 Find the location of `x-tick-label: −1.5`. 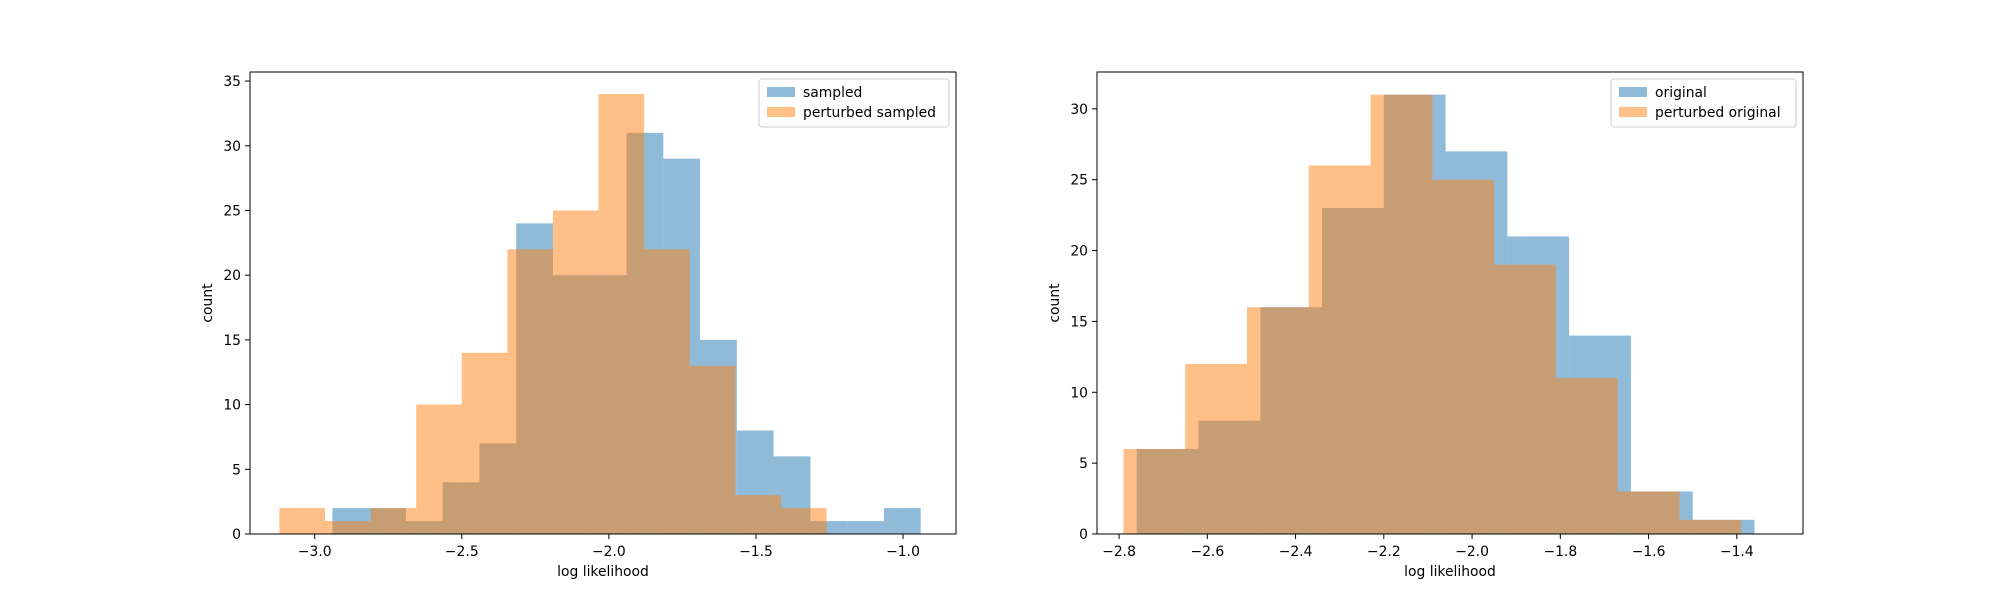

x-tick-label: −1.5 is located at coordinates (756, 552).